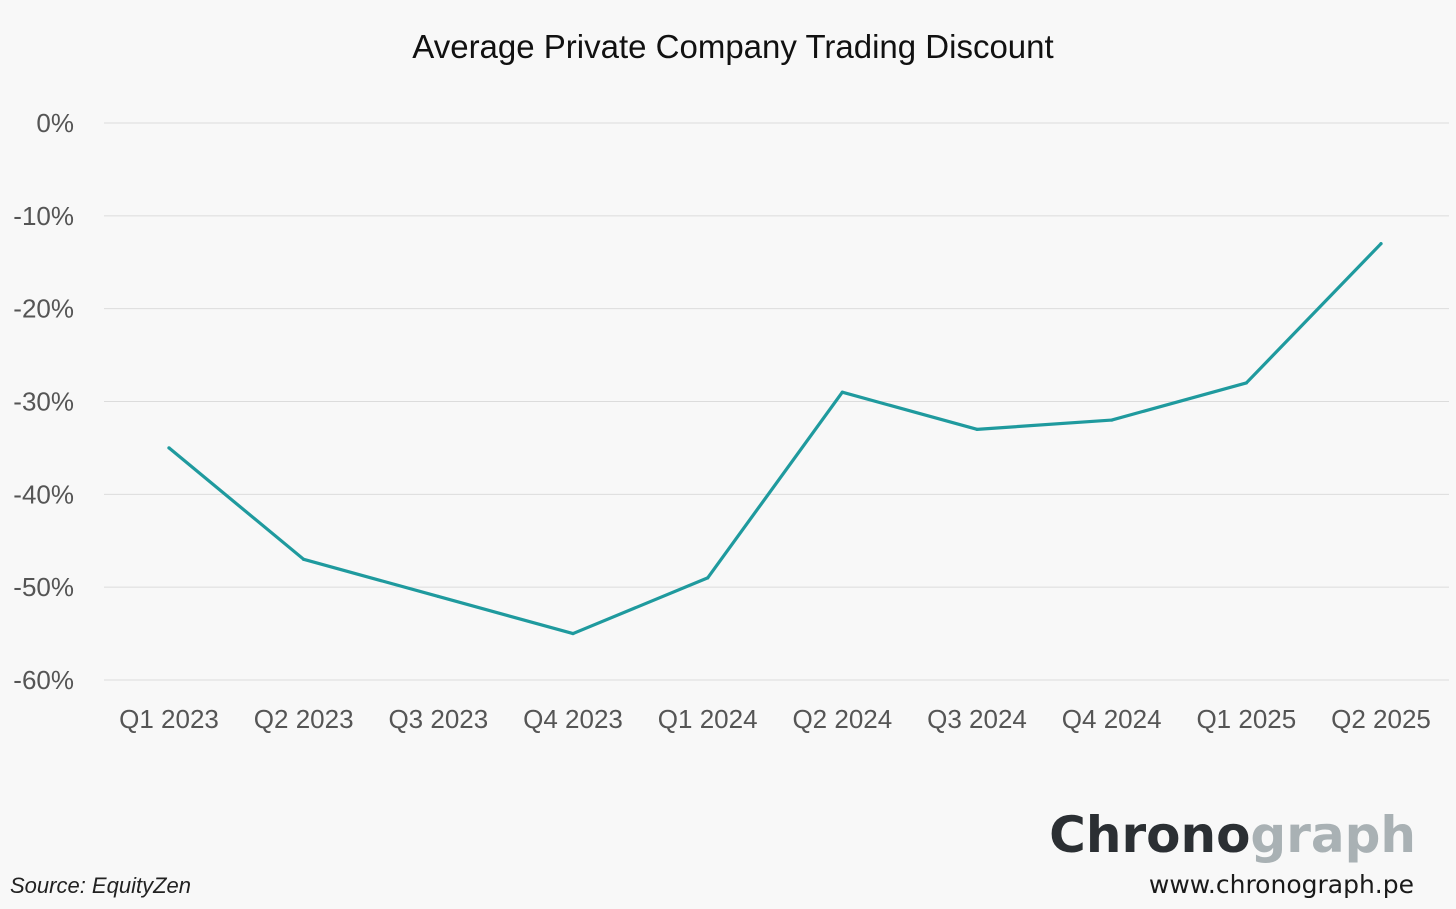 This screenshot has height=909, width=1456. Describe the element at coordinates (169, 719) in the screenshot. I see `x-tick-label: Q1 2023` at that location.